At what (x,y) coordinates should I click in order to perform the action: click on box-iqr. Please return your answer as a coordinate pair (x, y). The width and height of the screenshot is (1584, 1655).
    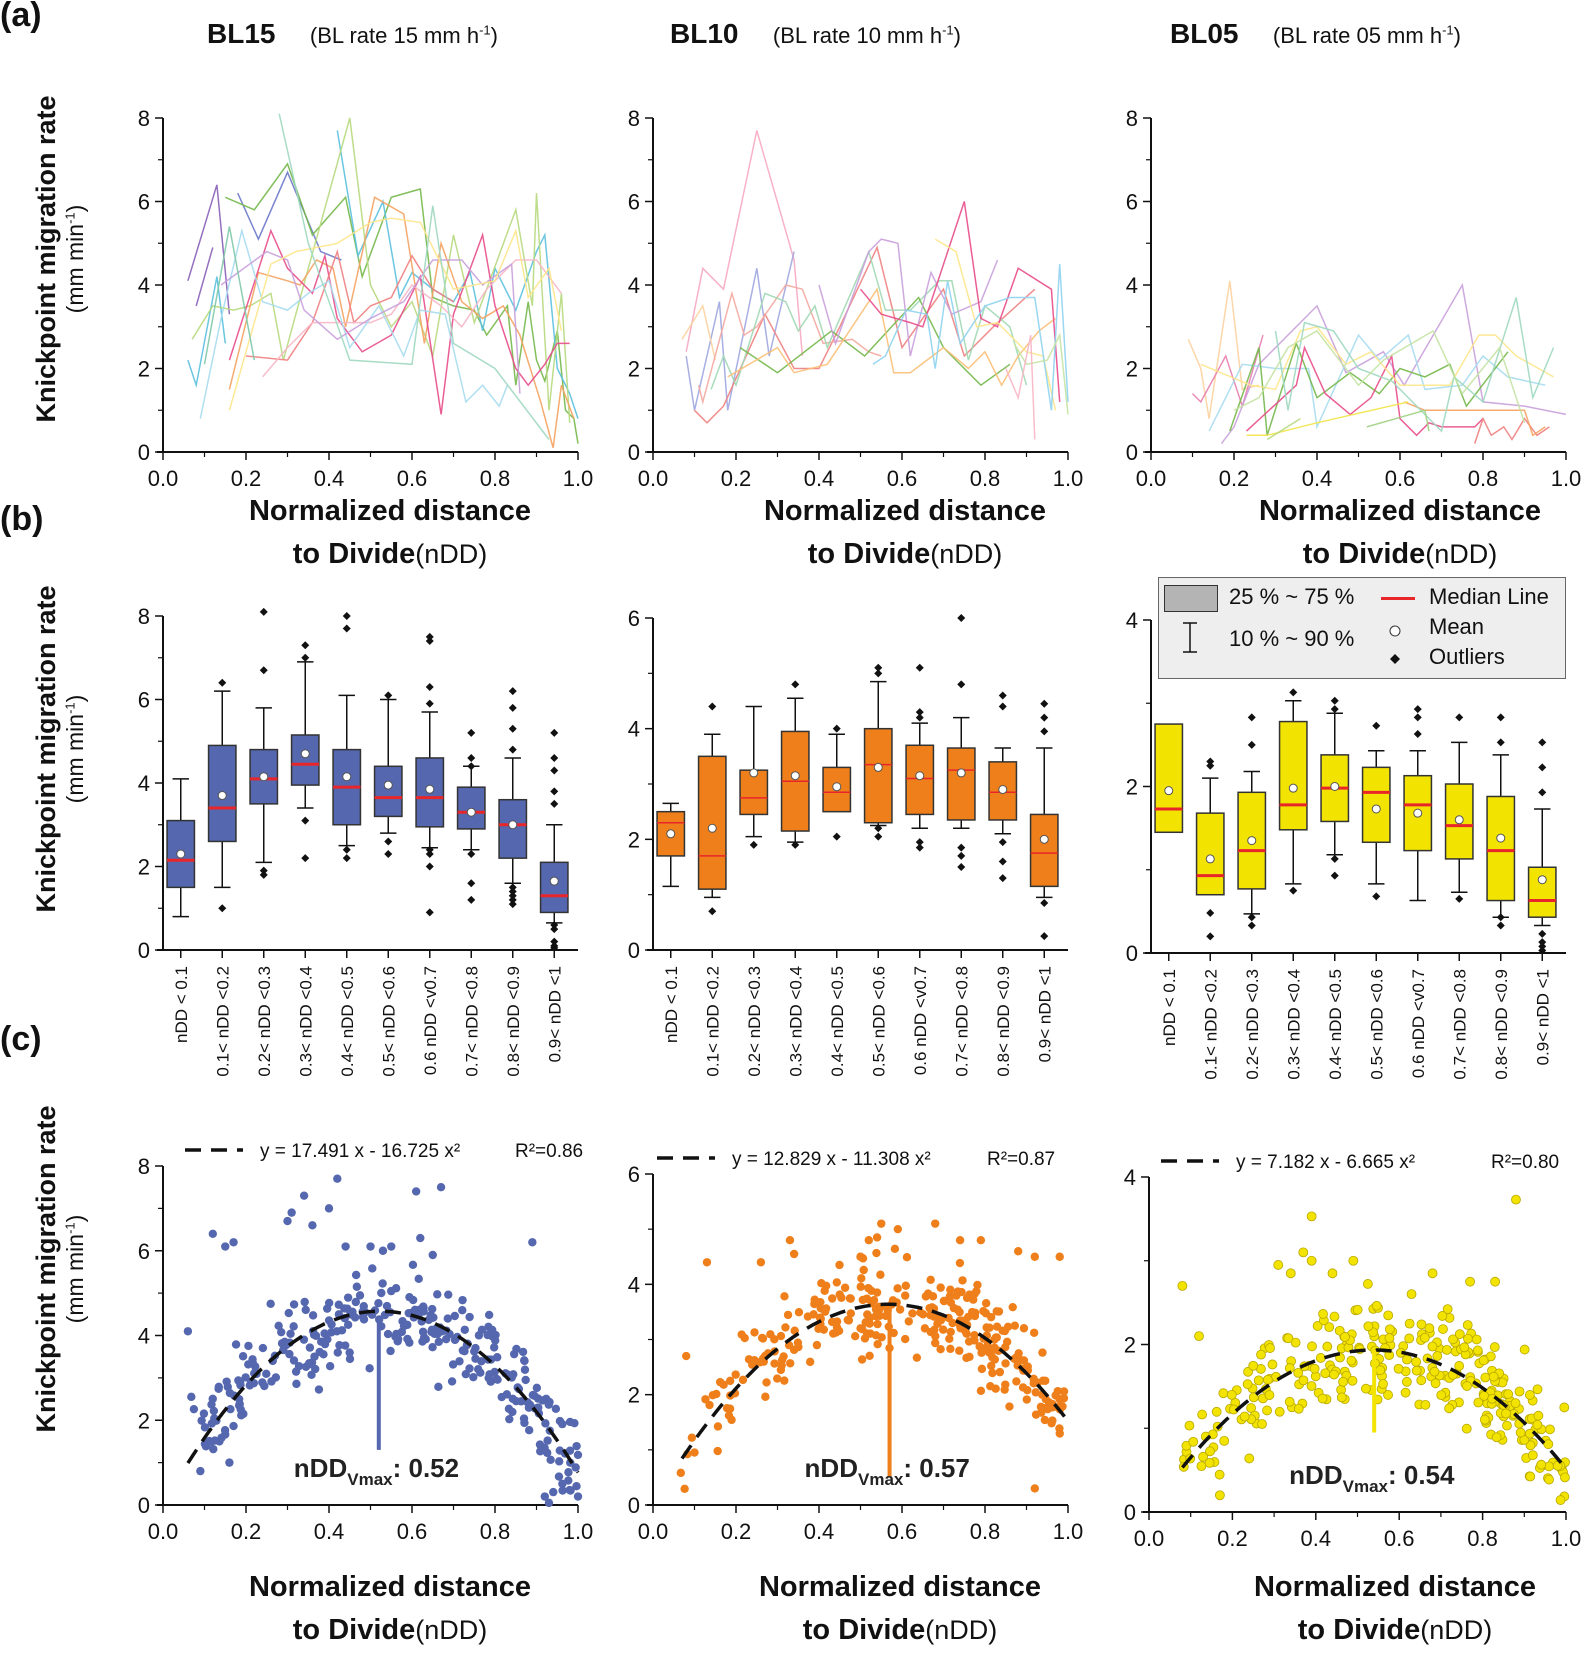
    Looking at the image, I should click on (671, 833).